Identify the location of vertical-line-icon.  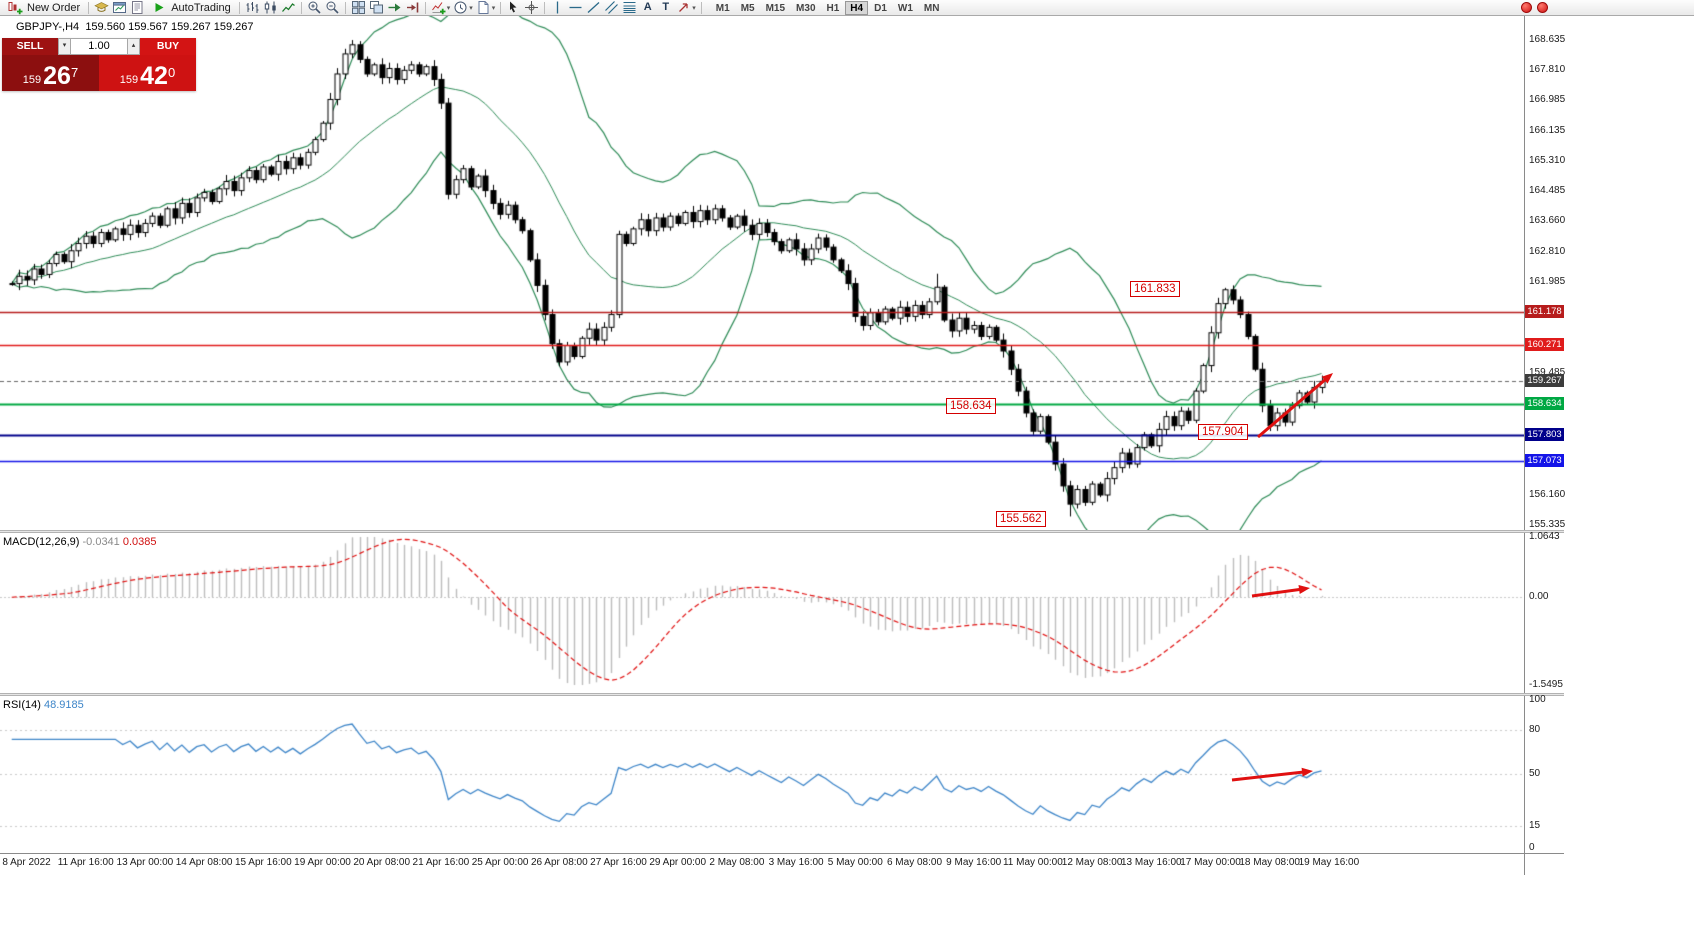
(557, 7).